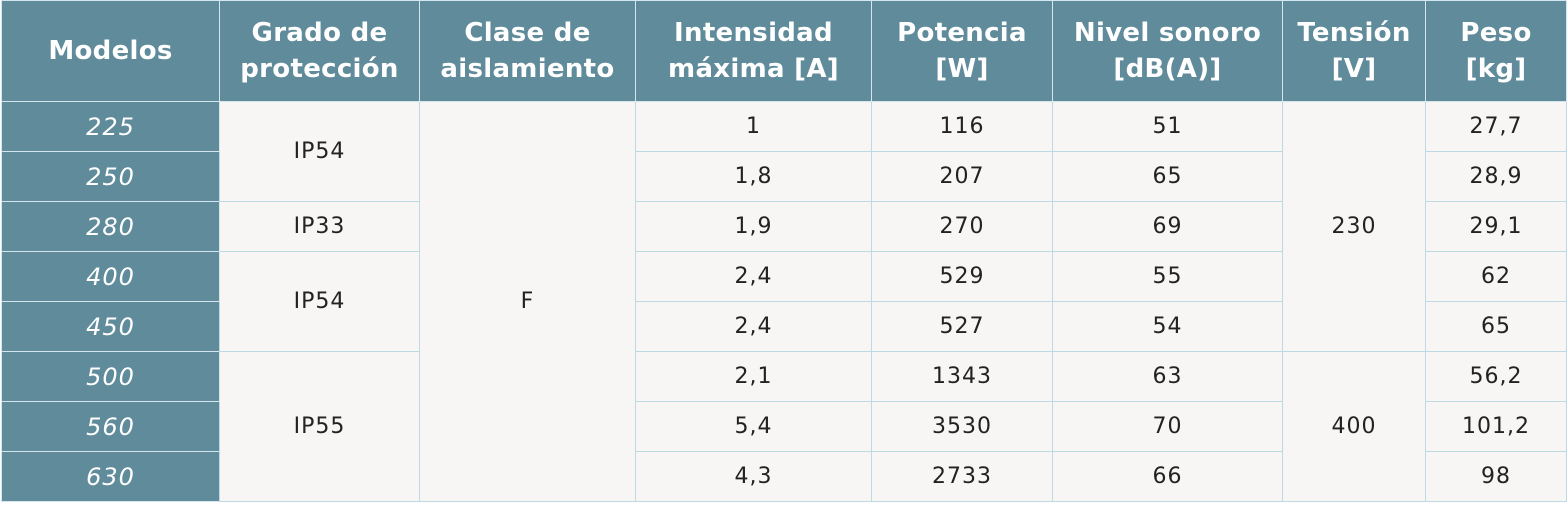 This screenshot has width=1567, height=513. Describe the element at coordinates (110, 476) in the screenshot. I see `model-cell: 630` at that location.